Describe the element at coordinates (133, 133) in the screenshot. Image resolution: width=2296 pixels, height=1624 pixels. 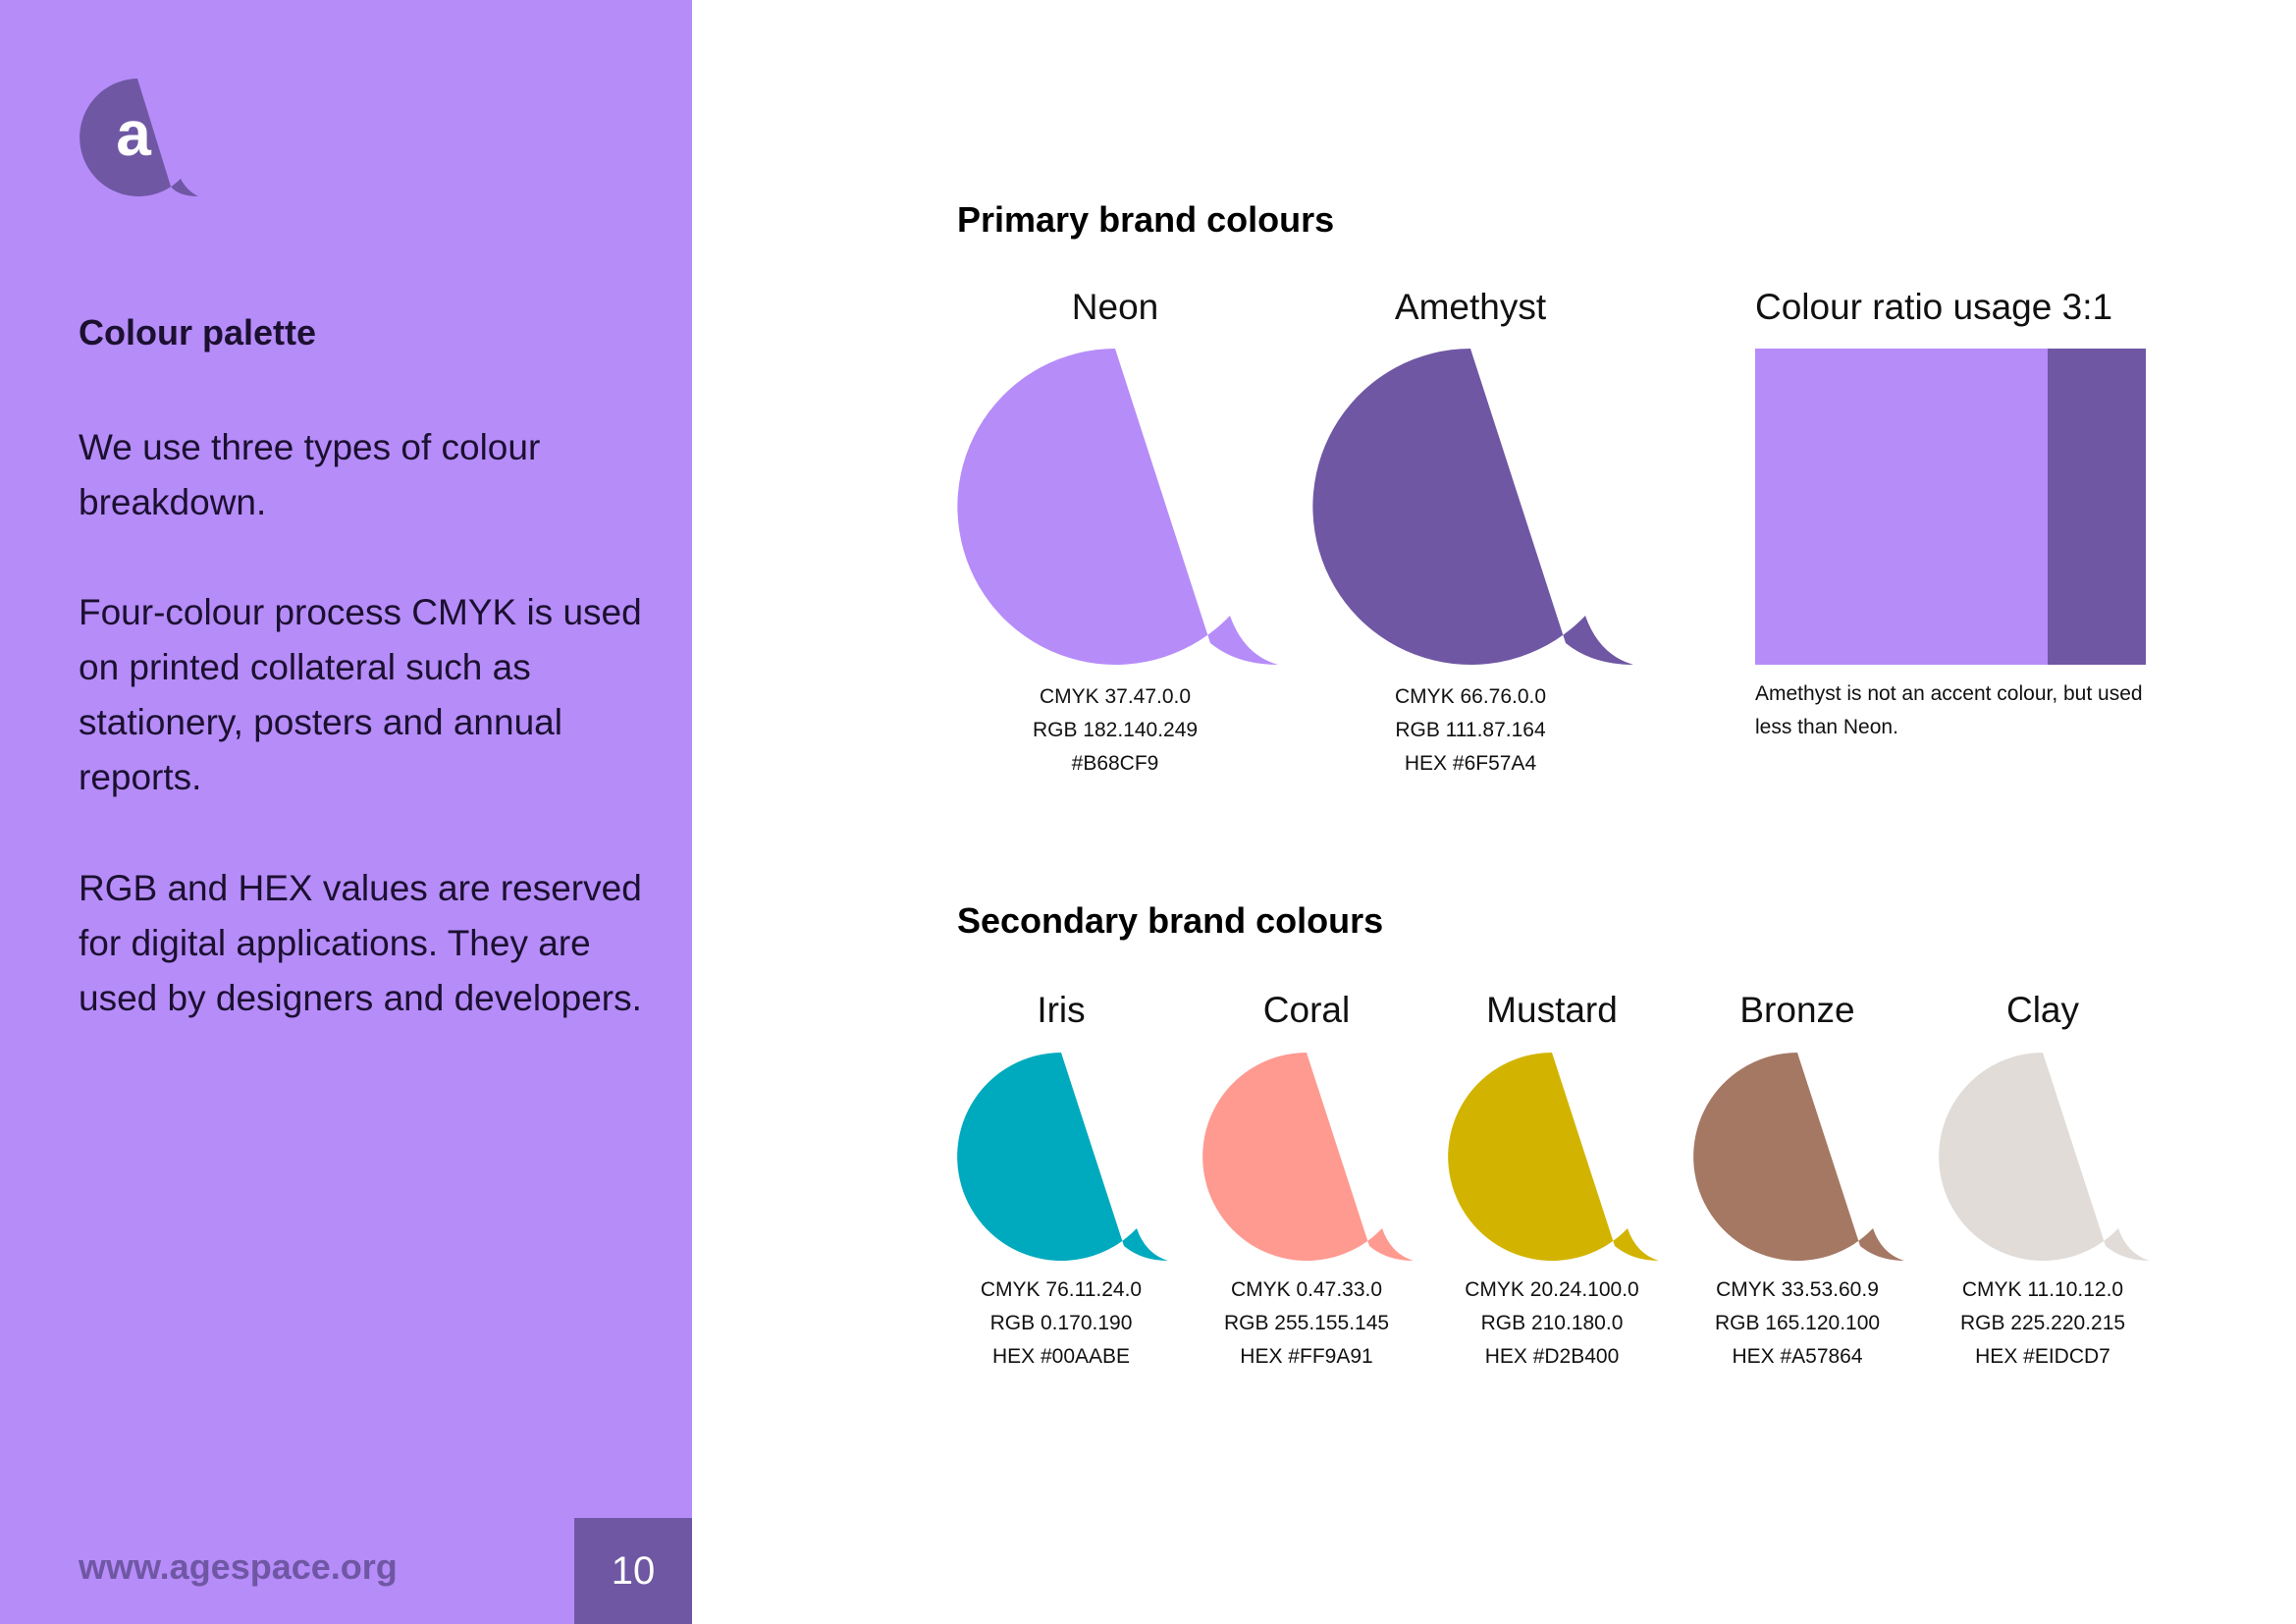
I see `svg-text: a` at that location.